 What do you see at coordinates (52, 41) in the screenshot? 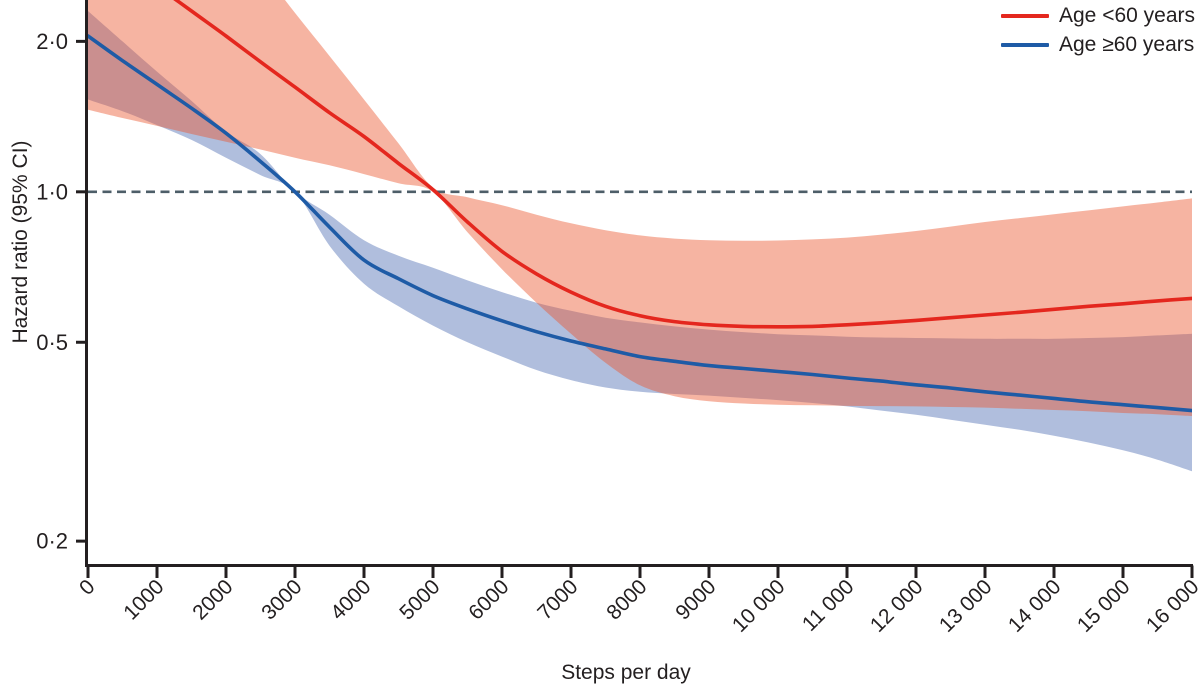
I see `y-tick-label: 2·0` at bounding box center [52, 41].